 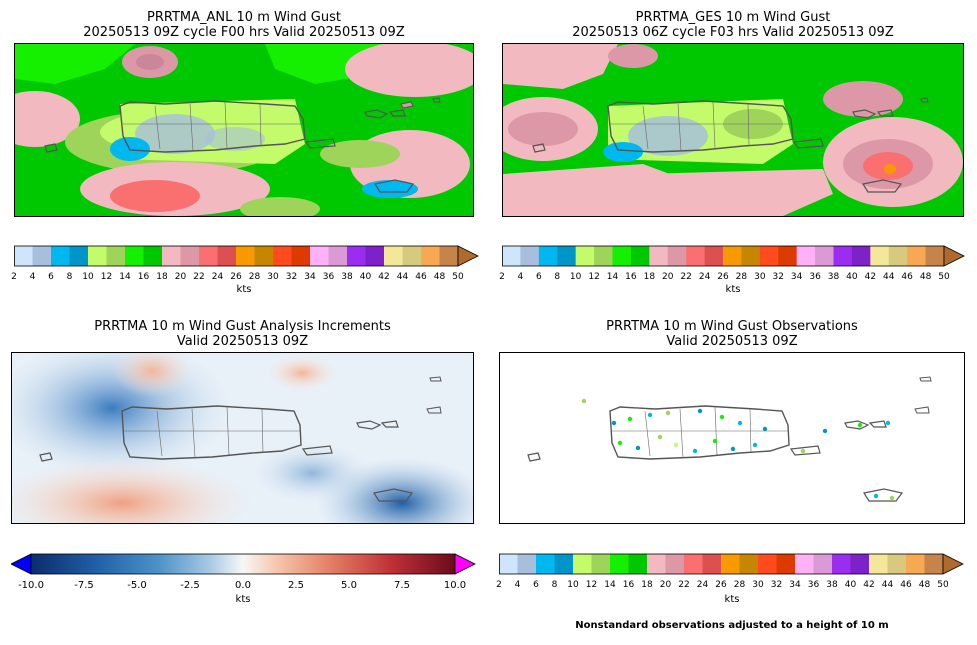 I want to click on anl-colorbar-tick-label: 12, so click(x=106, y=277).